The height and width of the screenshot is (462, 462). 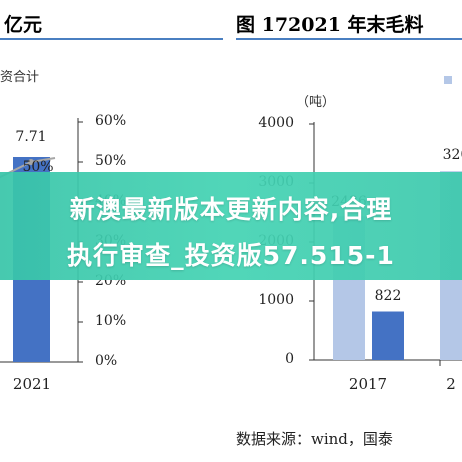 What do you see at coordinates (276, 300) in the screenshot?
I see `right-y-tick-label: 1000` at bounding box center [276, 300].